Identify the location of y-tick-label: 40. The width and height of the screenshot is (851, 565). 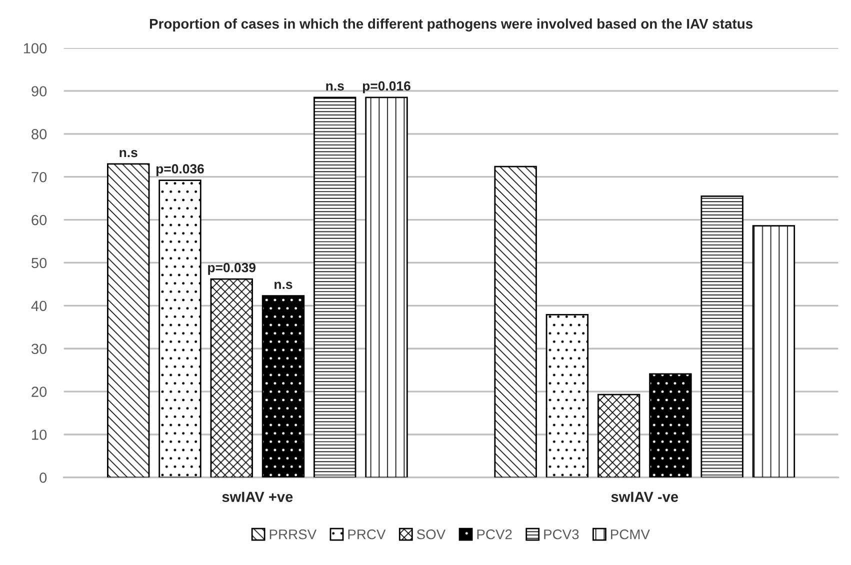
(39, 306).